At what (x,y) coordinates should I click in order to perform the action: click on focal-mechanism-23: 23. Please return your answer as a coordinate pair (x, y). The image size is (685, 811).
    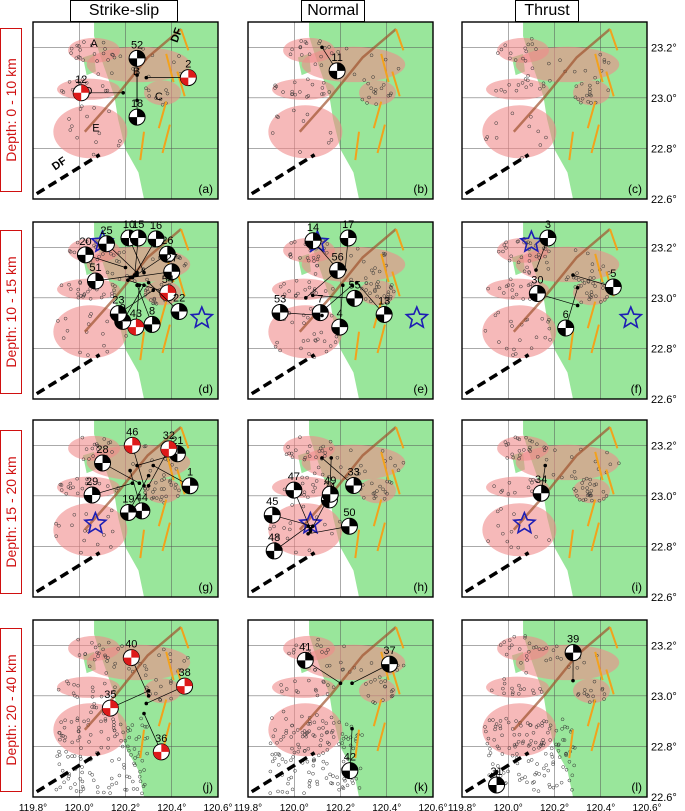
    Looking at the image, I should click on (118, 309).